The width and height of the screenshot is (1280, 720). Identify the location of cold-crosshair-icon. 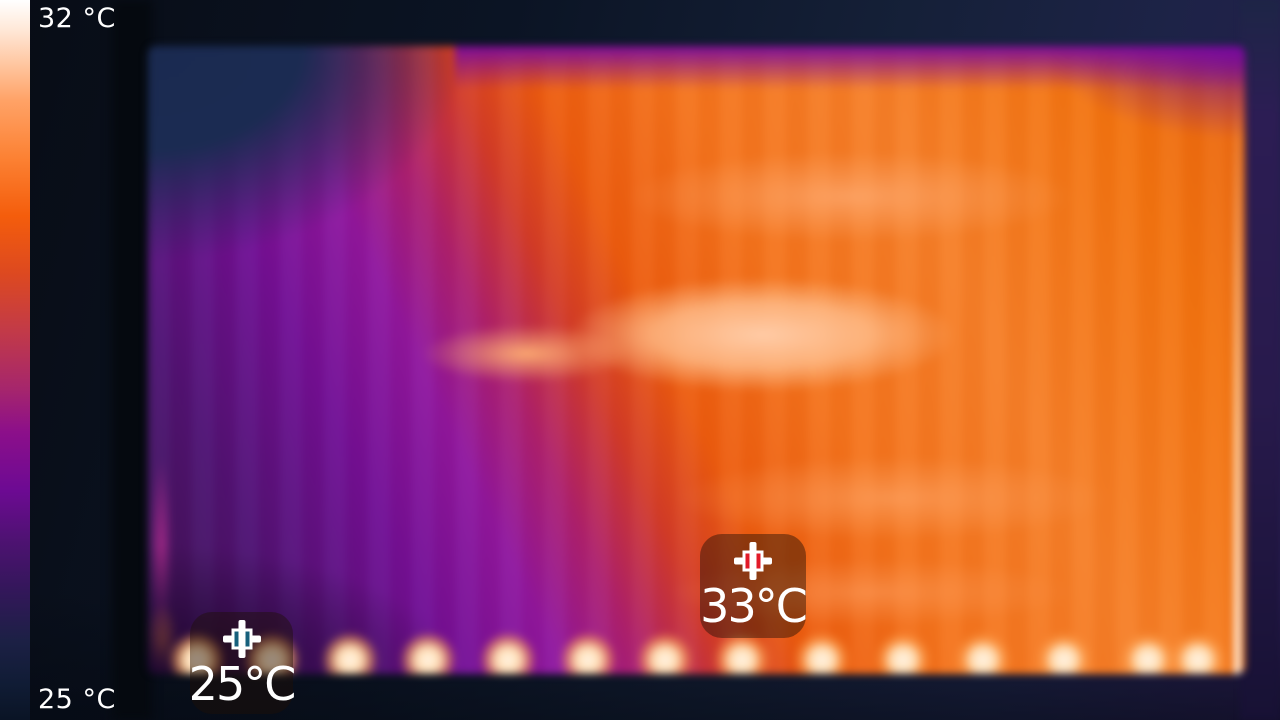
(242, 639).